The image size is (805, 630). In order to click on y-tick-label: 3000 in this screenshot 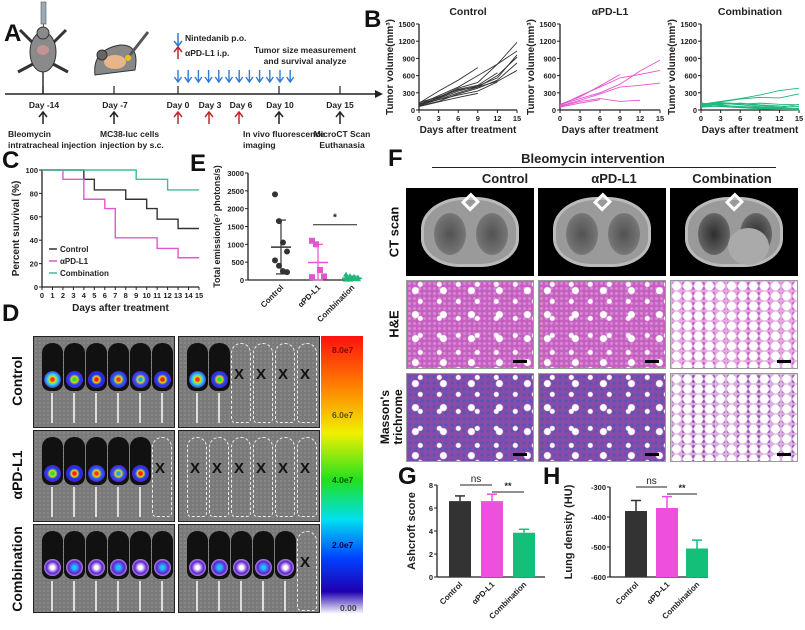, I will do `click(235, 173)`.